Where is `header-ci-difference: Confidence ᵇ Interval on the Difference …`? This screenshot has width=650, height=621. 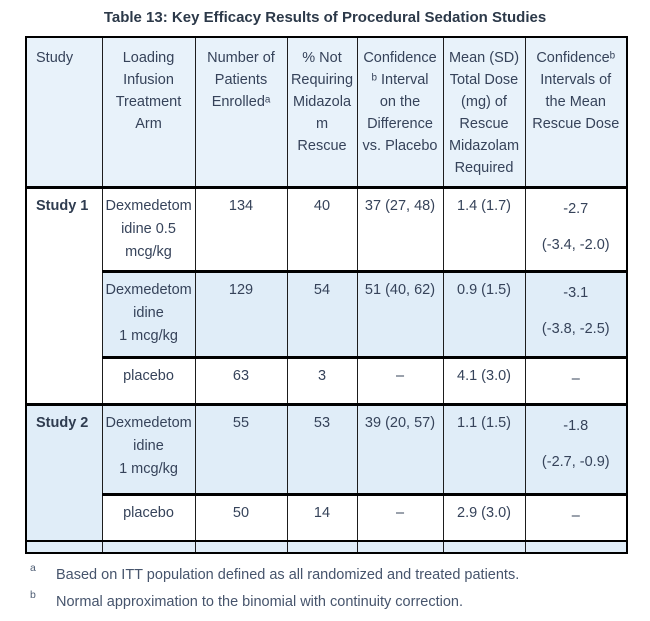
header-ci-difference: Confidence ᵇ Interval on the Difference … is located at coordinates (400, 112).